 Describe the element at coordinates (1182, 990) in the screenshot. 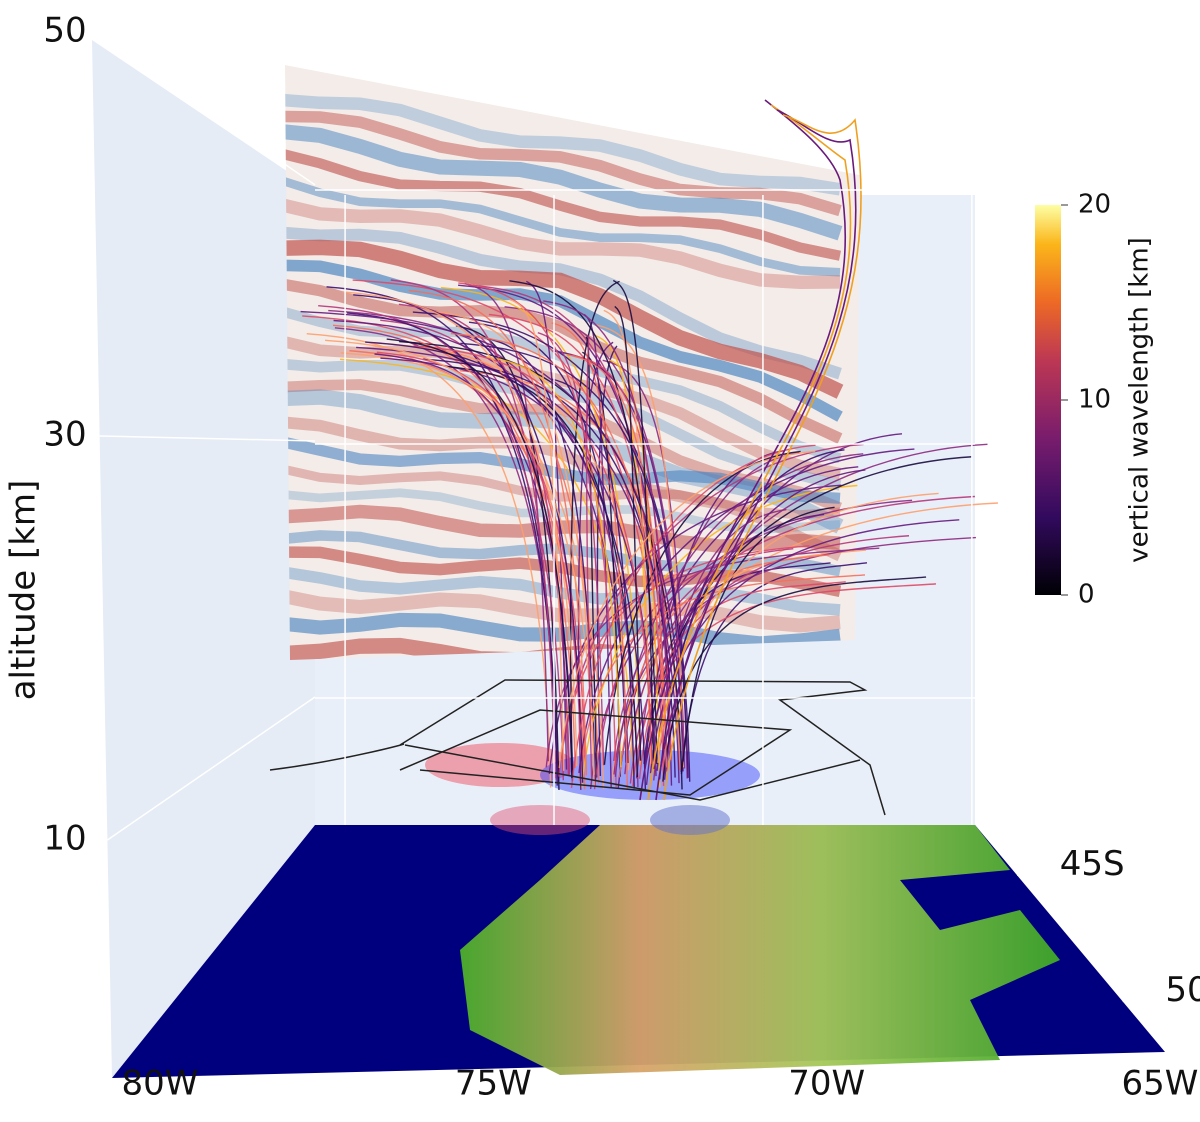

I see `y-tick-label: 50S` at that location.